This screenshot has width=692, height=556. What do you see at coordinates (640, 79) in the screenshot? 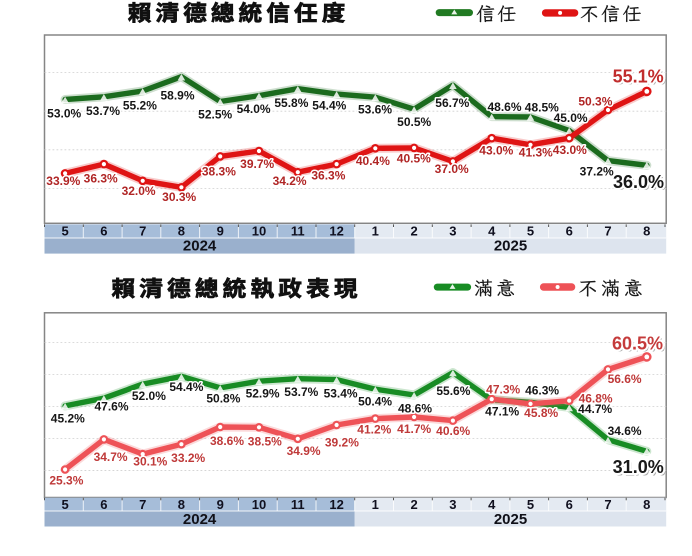
I see `svg-text: 55.1%` at bounding box center [640, 79].